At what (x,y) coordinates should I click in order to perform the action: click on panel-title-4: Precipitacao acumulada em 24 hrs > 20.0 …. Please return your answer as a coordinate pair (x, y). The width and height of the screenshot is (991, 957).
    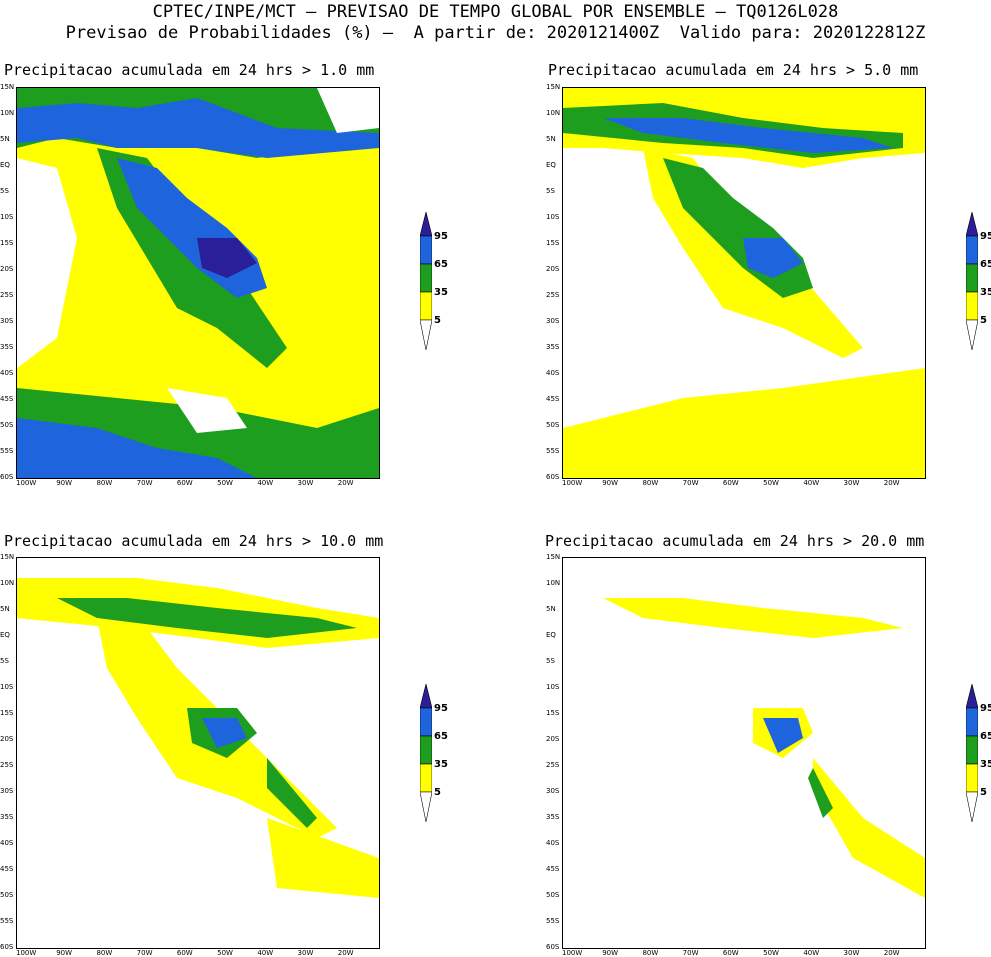
    Looking at the image, I should click on (735, 541).